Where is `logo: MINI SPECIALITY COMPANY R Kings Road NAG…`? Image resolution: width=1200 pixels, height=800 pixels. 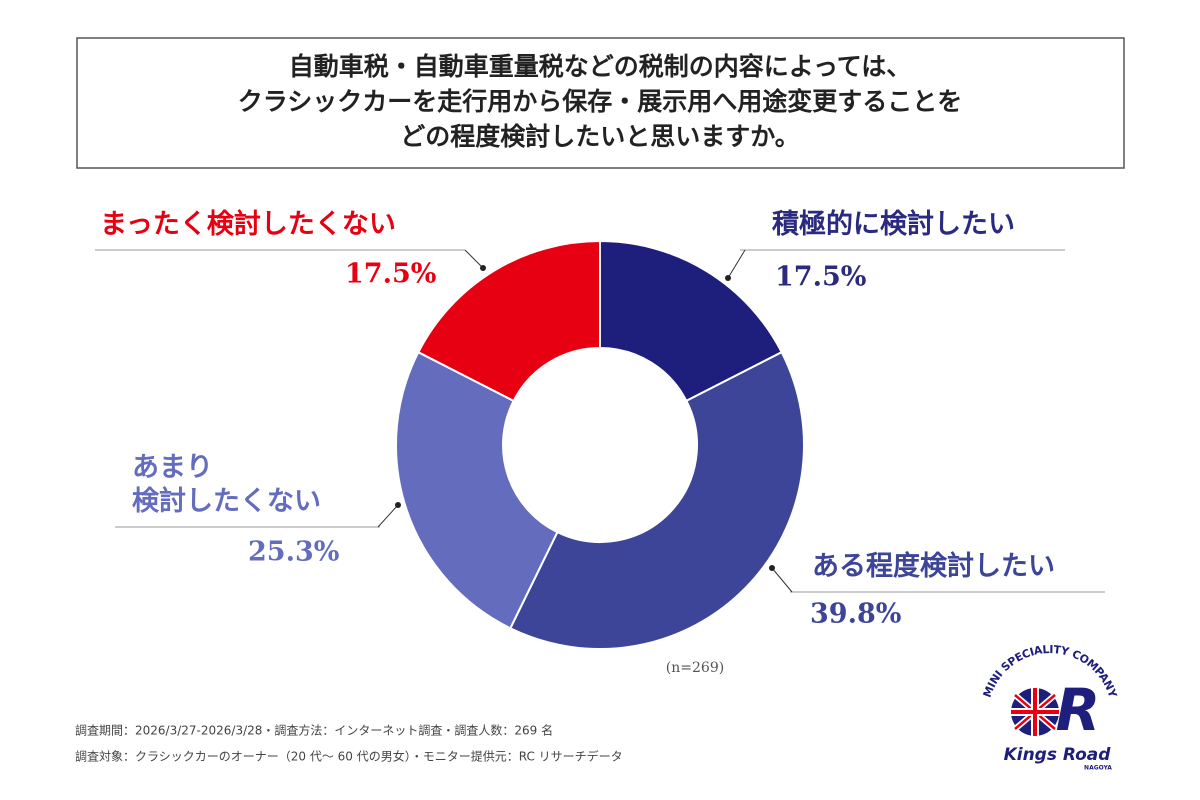 logo: MINI SPECIALITY COMPANY R Kings Road NAG… is located at coordinates (1050, 707).